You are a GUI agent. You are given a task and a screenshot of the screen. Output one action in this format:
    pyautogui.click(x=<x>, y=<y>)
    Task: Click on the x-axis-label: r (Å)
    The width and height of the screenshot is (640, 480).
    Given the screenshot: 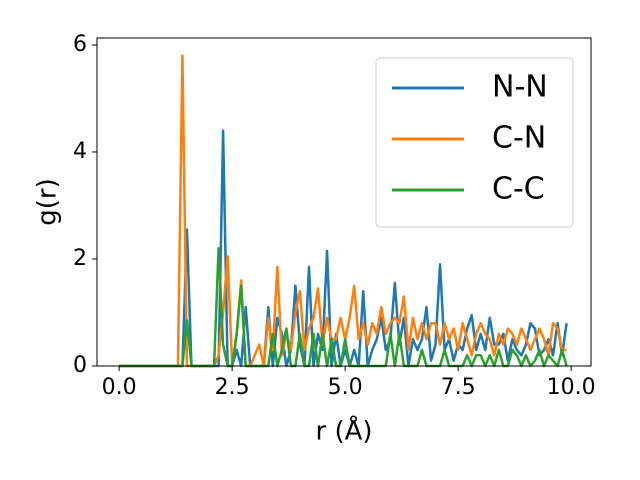 What is the action you would take?
    pyautogui.click(x=343, y=431)
    